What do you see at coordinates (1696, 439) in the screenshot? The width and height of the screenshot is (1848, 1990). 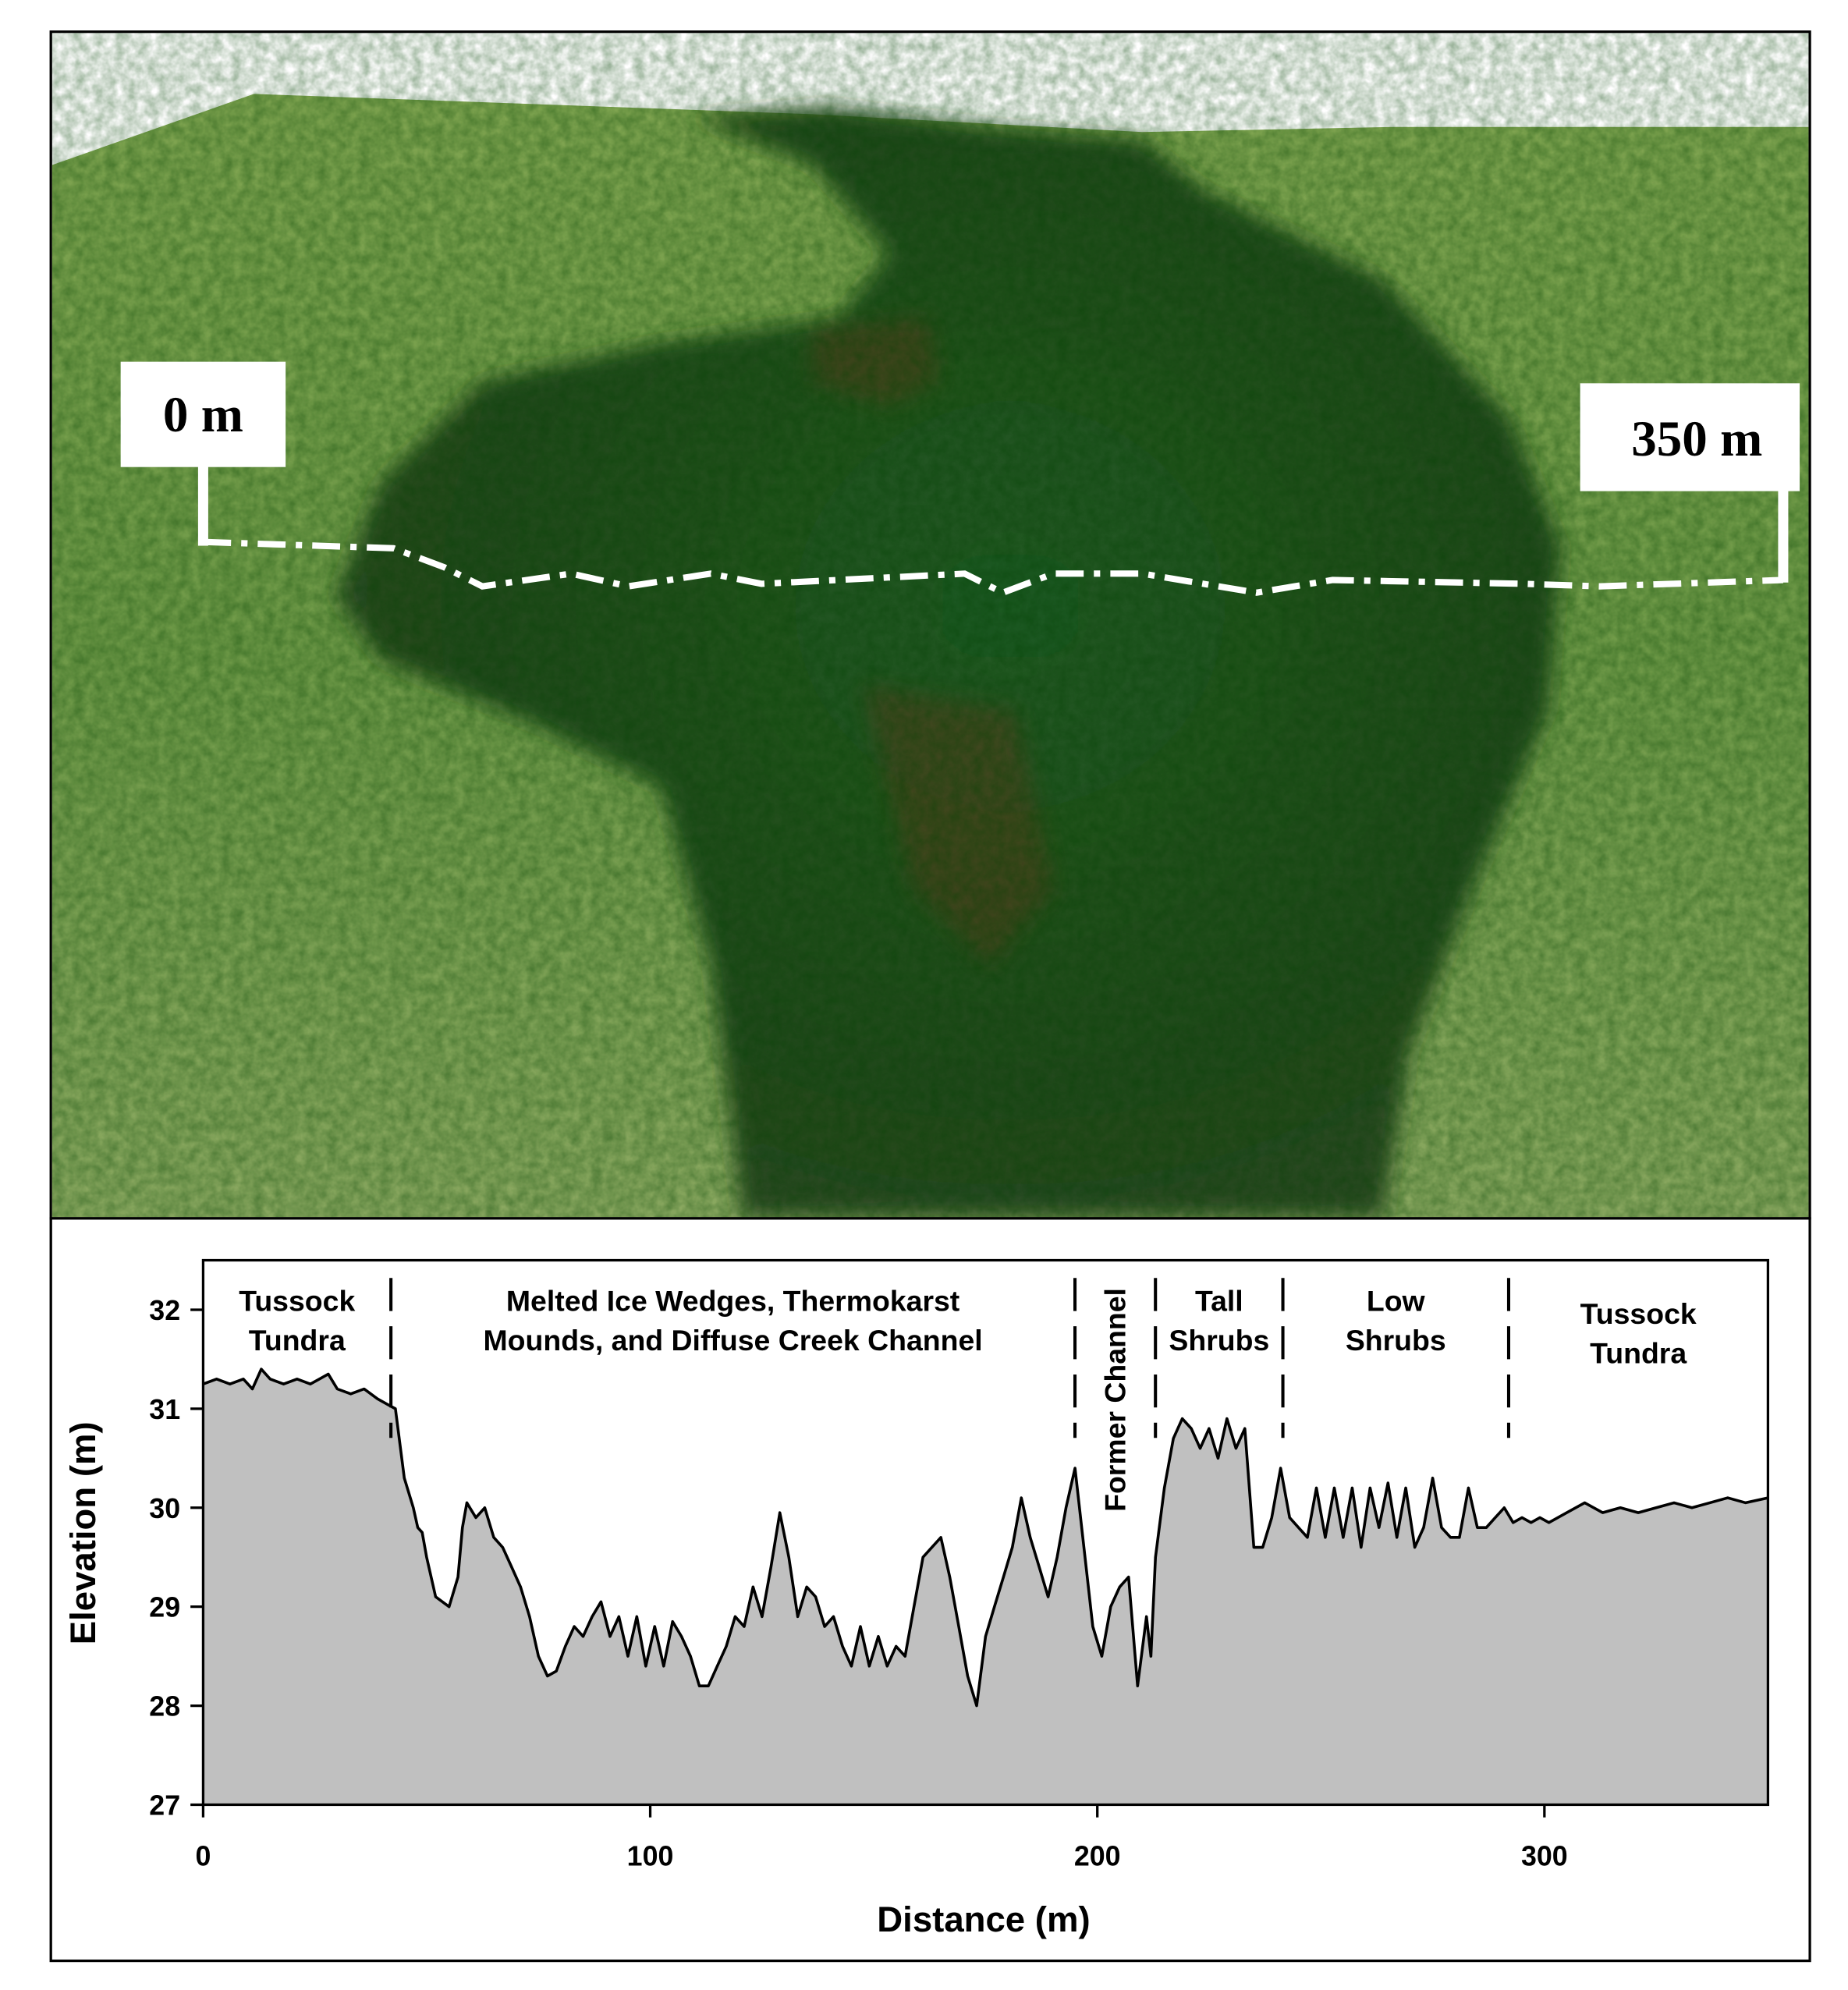 I see `end-label: 350 m` at bounding box center [1696, 439].